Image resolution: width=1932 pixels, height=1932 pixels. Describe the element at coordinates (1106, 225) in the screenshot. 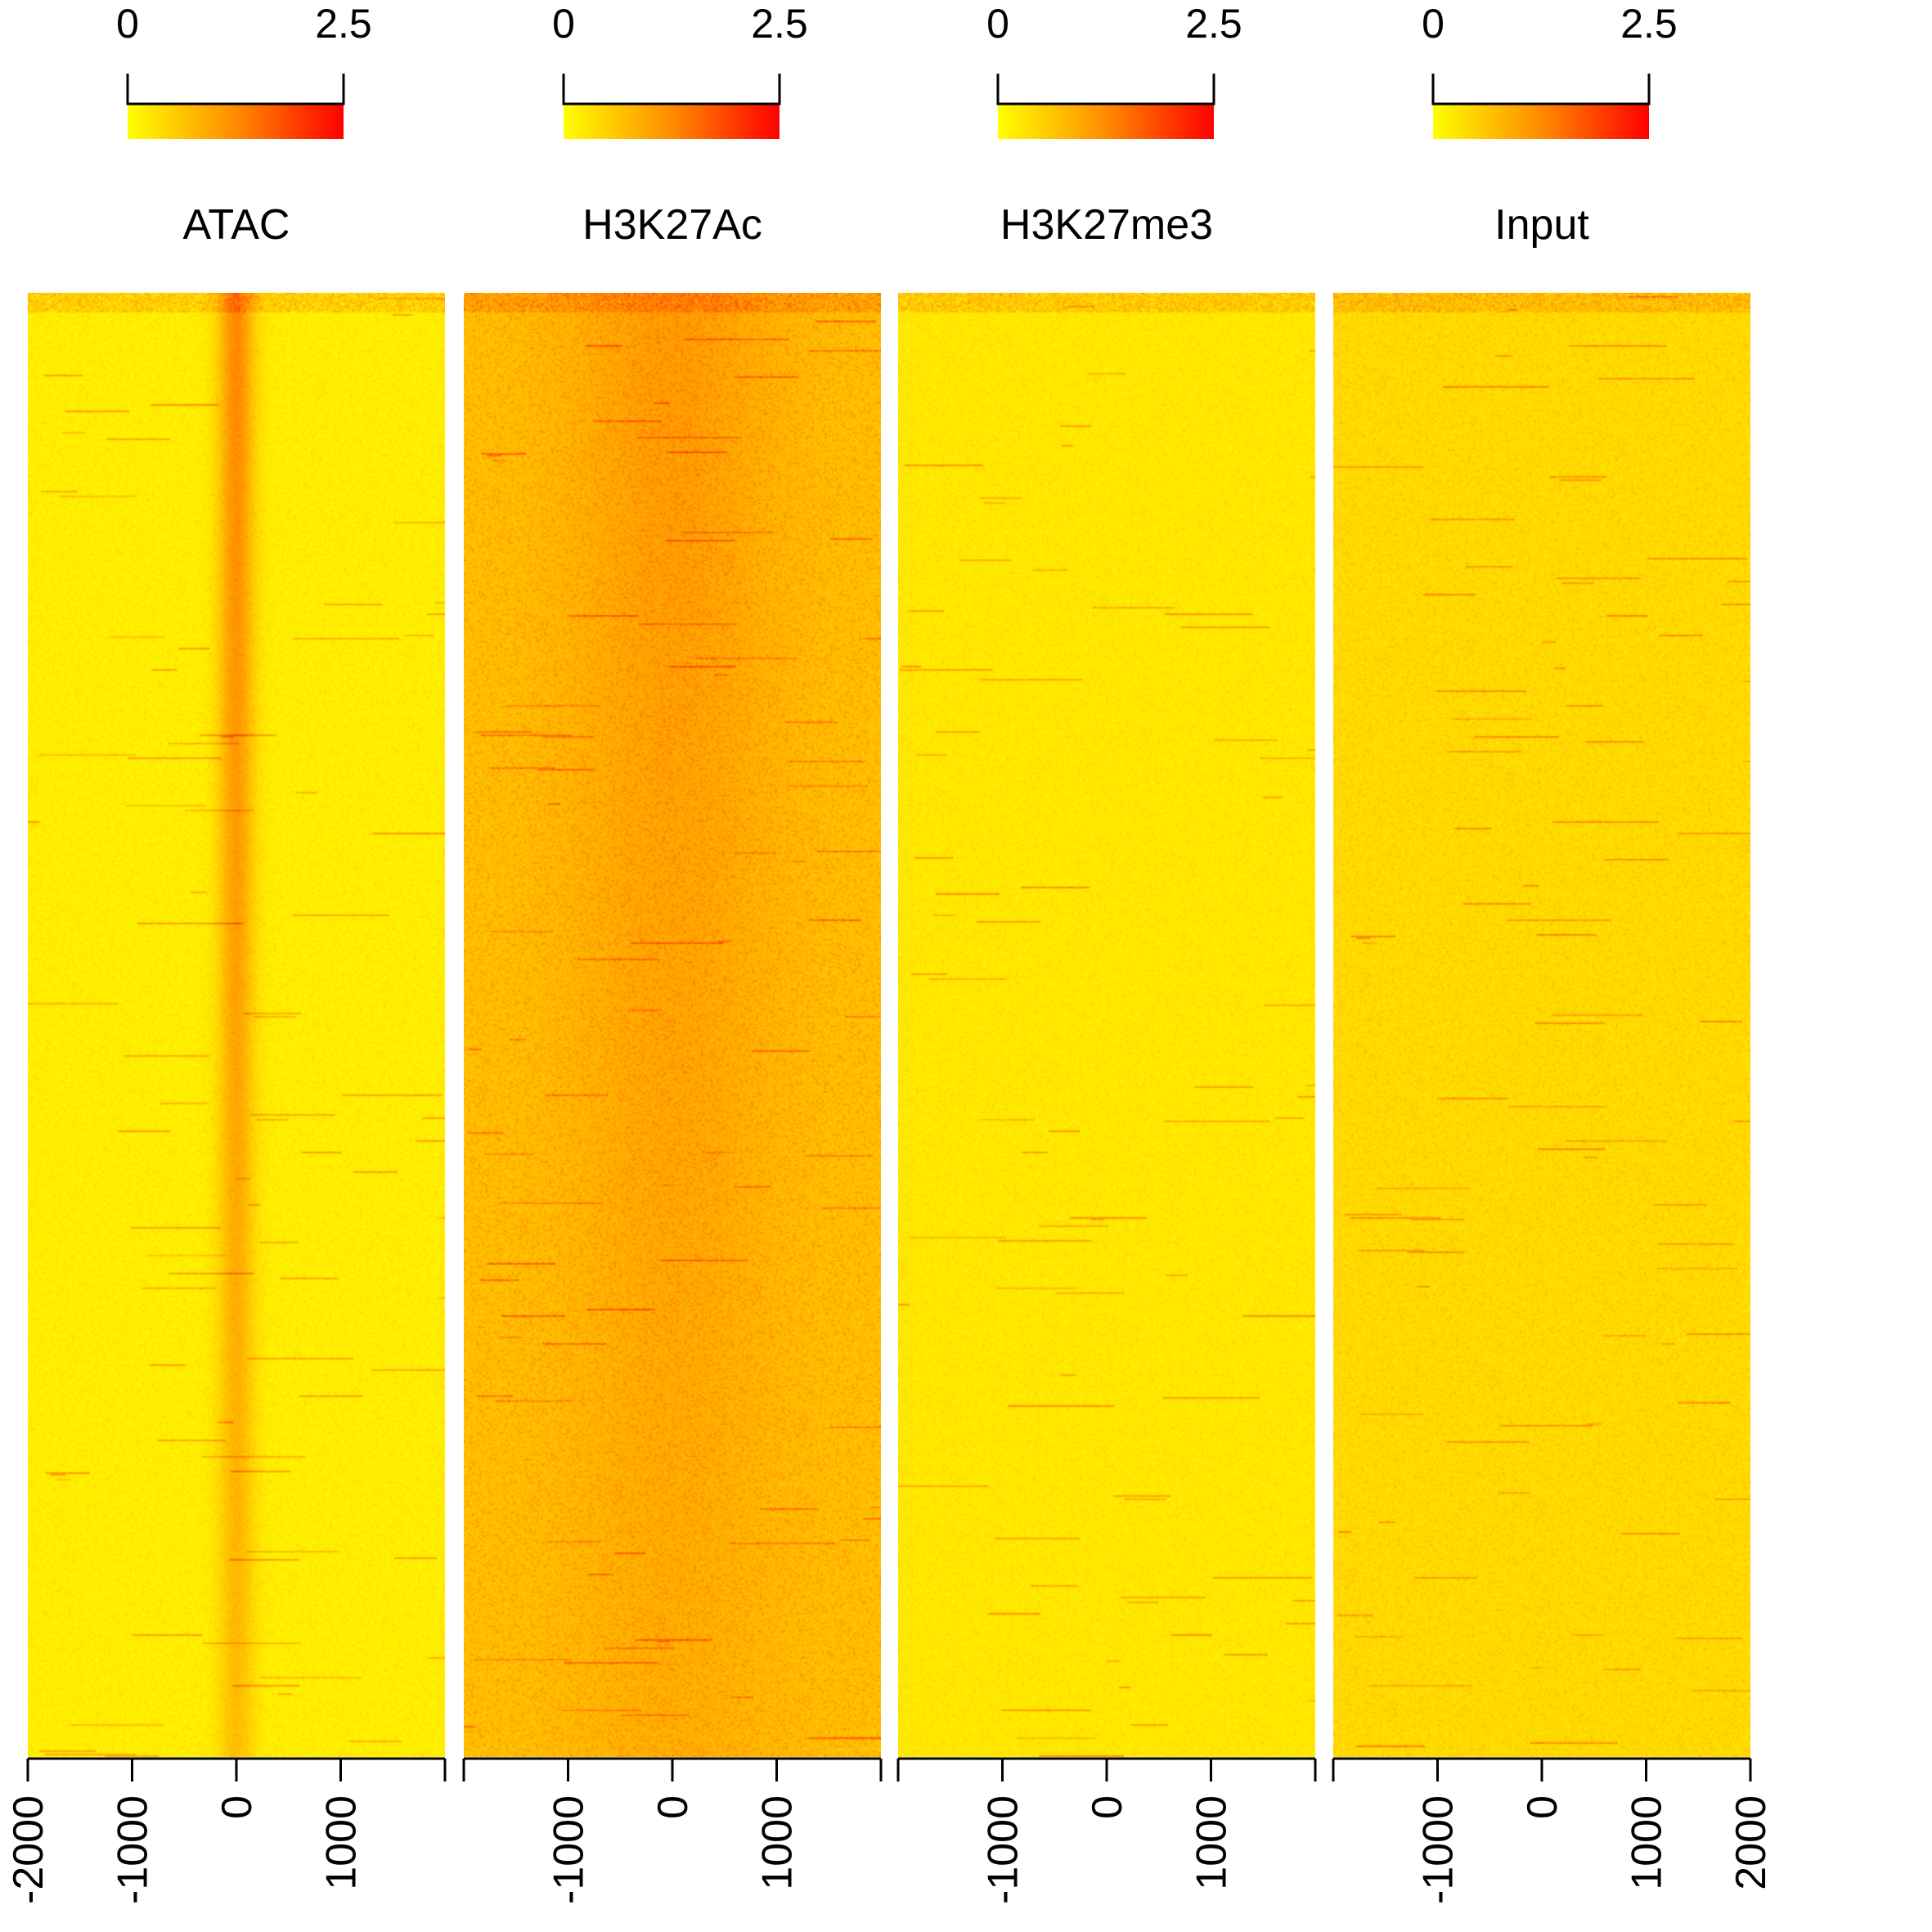

I see `panel-title: H3K27me3` at that location.